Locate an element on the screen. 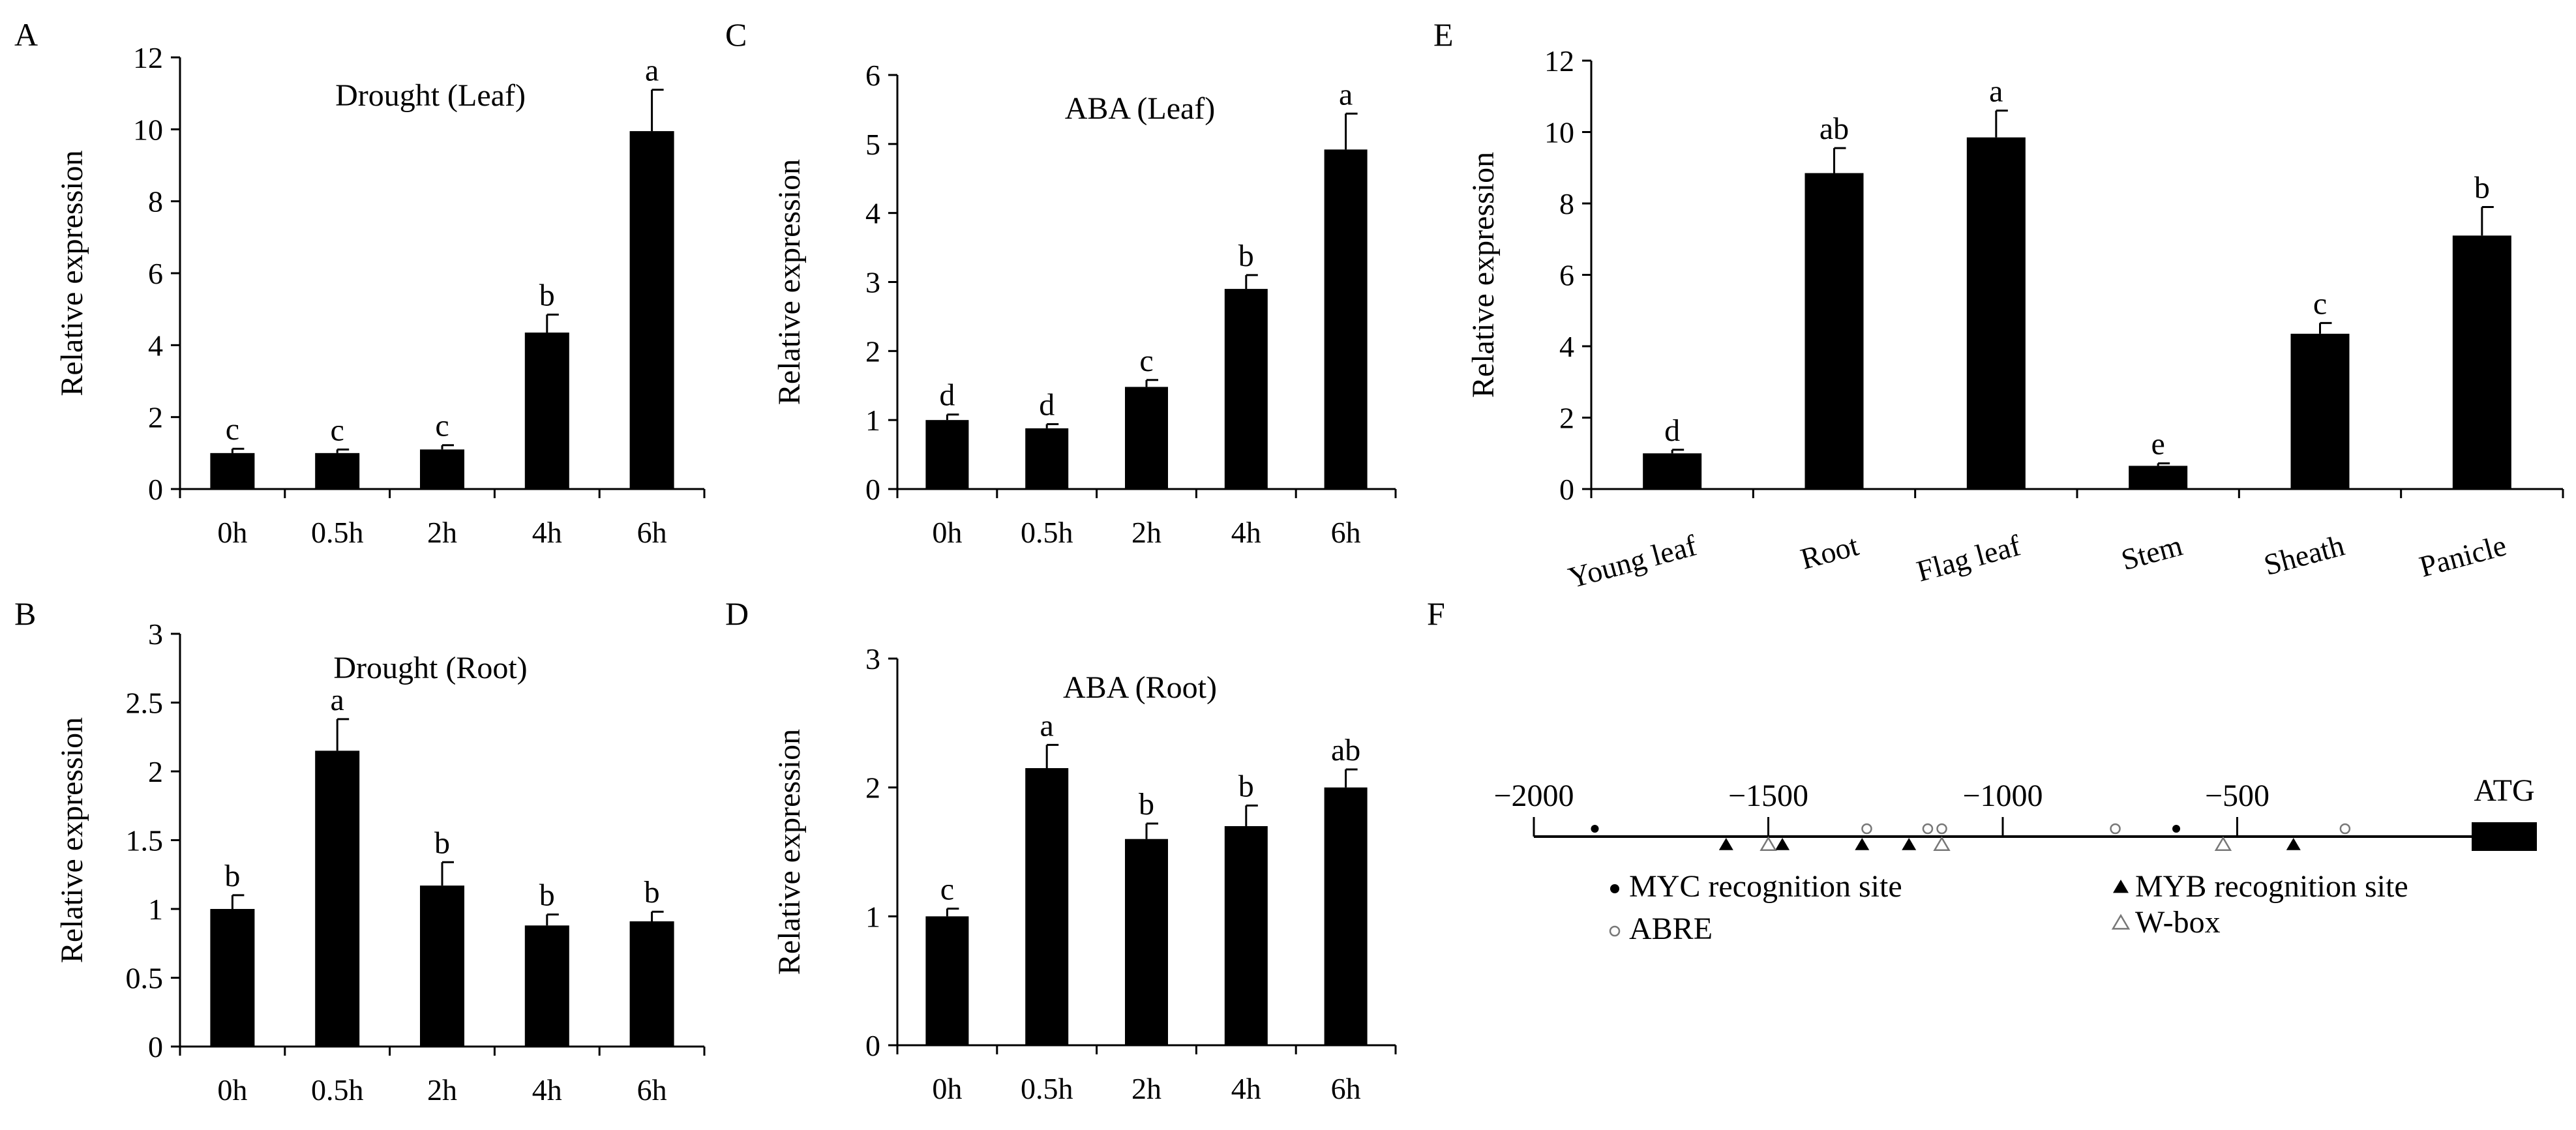  chart-title: Drought (Leaf) is located at coordinates (430, 95).